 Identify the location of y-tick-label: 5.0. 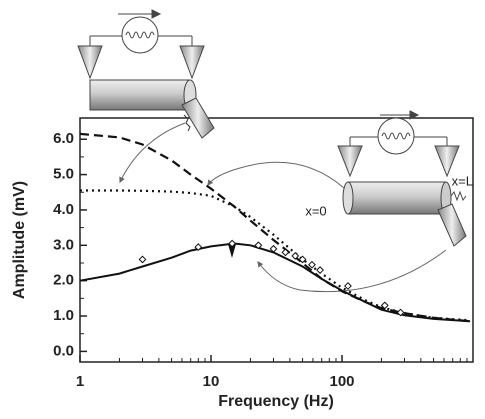
(63, 174).